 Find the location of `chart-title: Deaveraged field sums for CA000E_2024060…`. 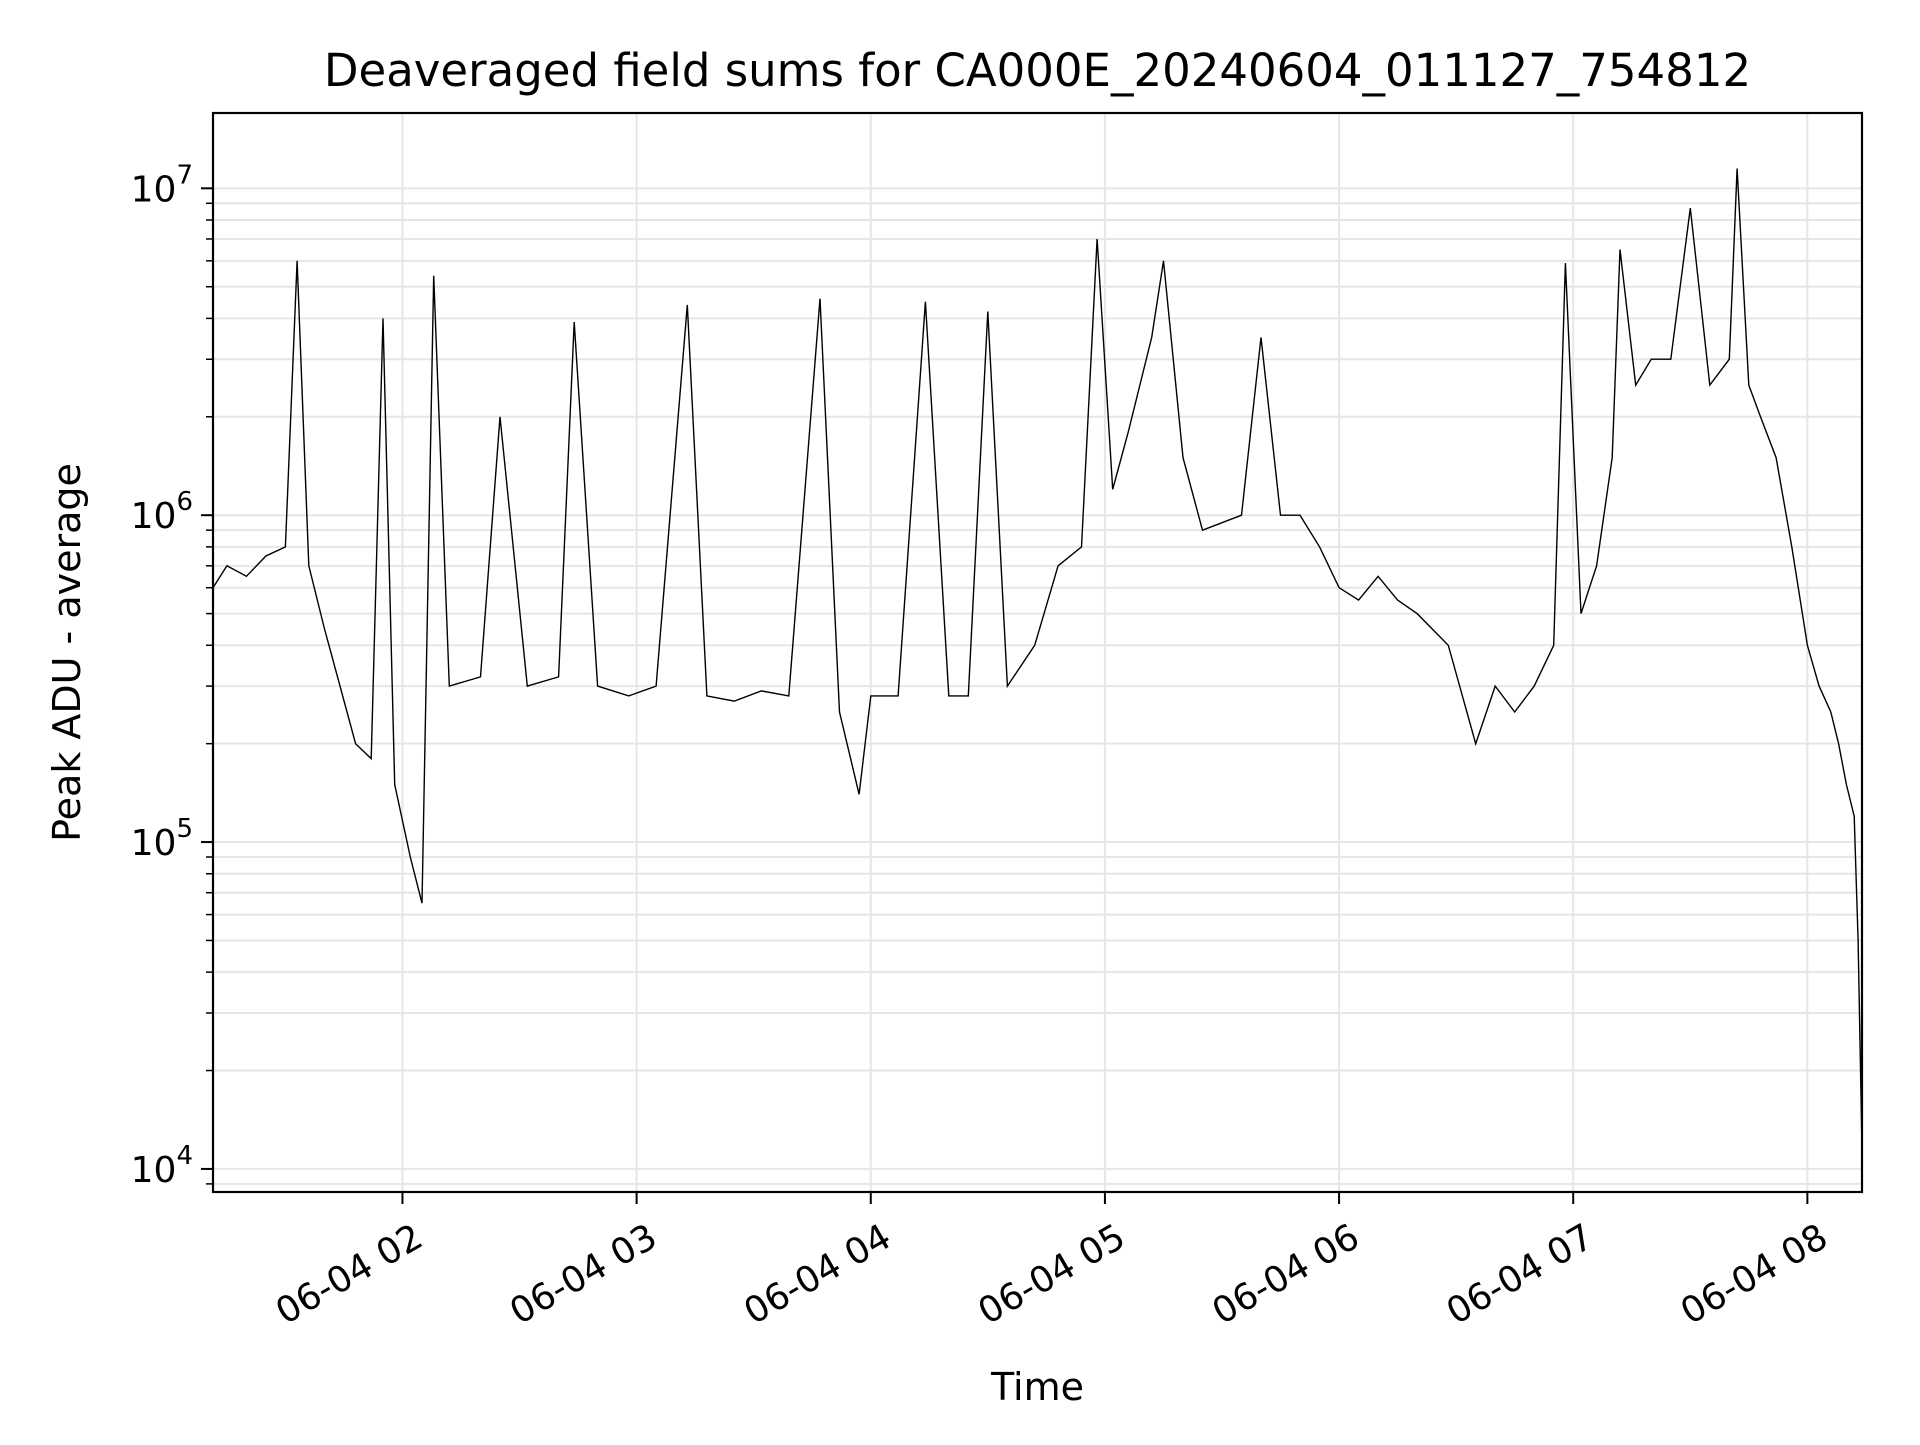

chart-title: Deaveraged field sums for CA000E_2024060… is located at coordinates (1037, 70).